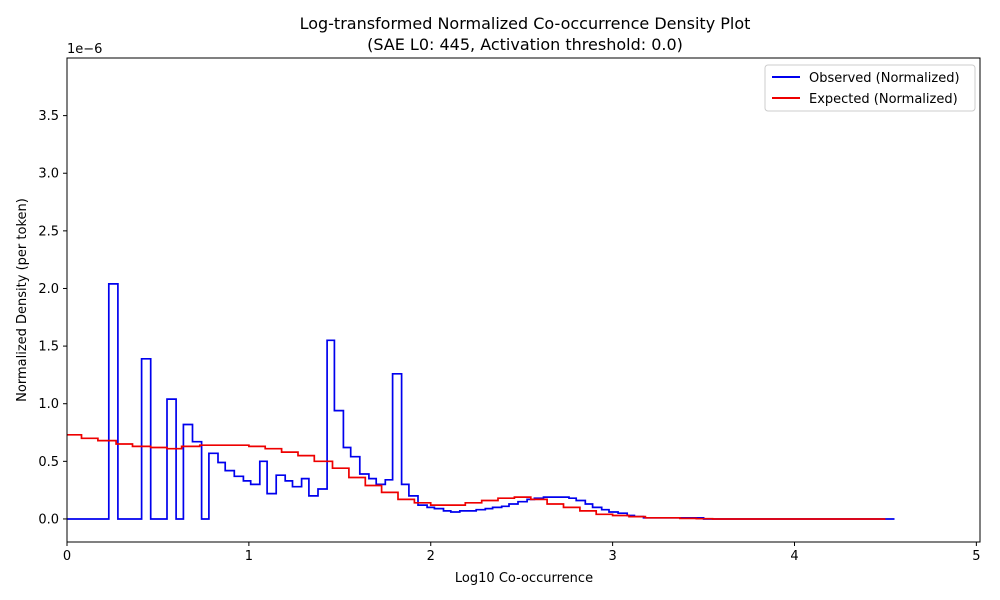 The width and height of the screenshot is (1000, 600). What do you see at coordinates (883, 99) in the screenshot?
I see `legend-label-expected: Expected (Normalized)` at bounding box center [883, 99].